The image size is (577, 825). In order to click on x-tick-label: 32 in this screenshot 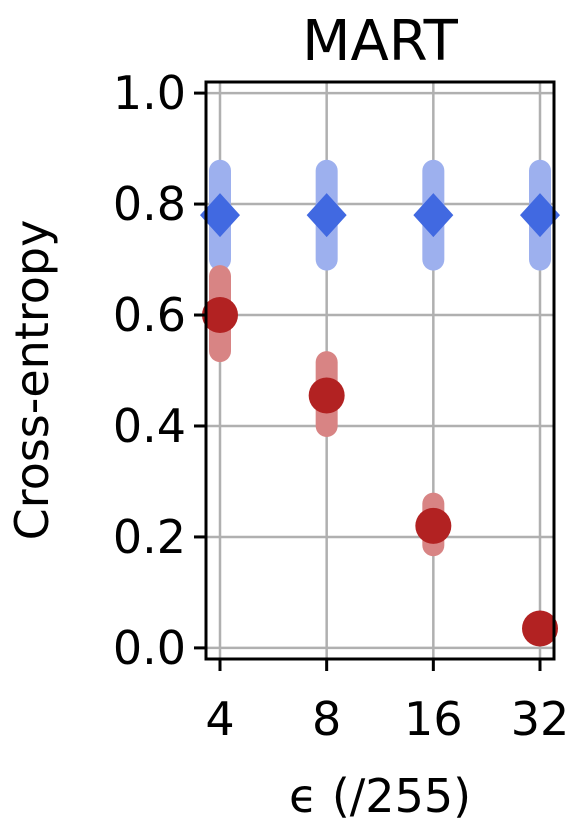, I will do `click(540, 719)`.